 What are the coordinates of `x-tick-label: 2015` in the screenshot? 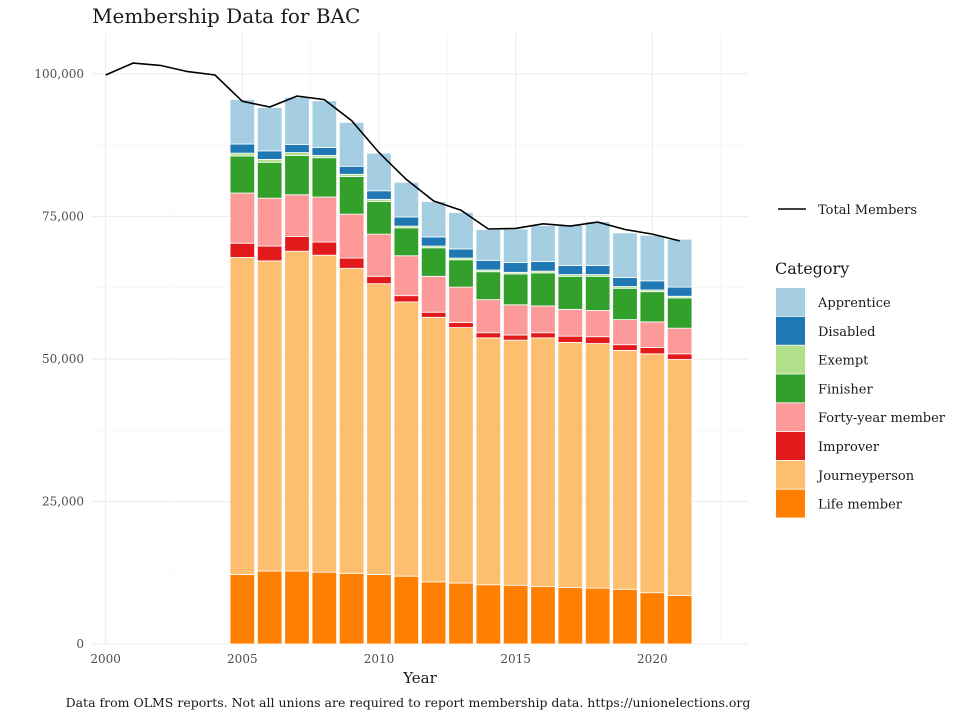 It's located at (515, 659).